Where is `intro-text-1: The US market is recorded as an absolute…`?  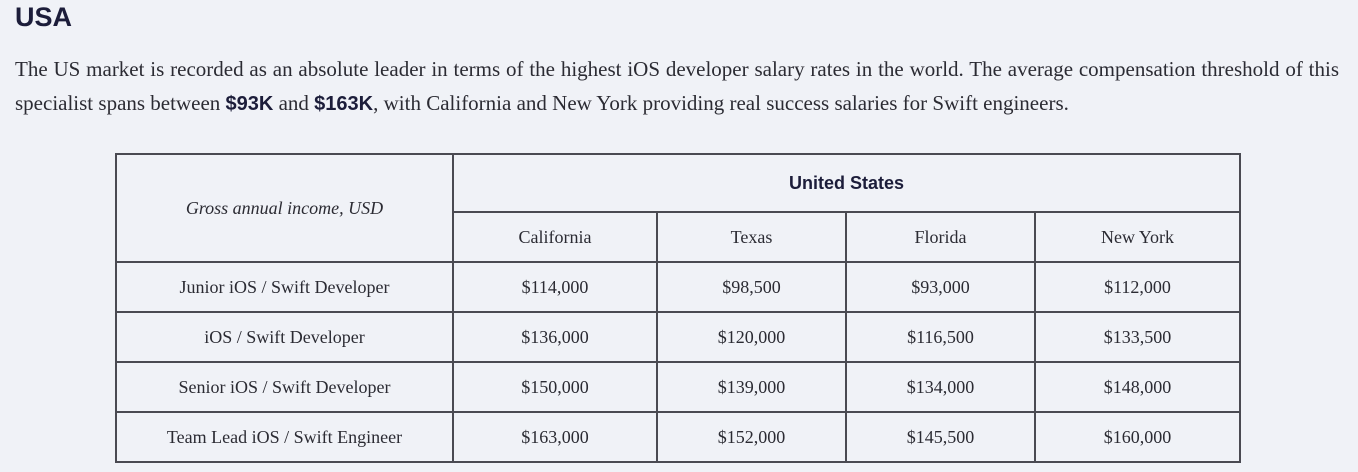
intro-text-1: The US market is recorded as an absolute… is located at coordinates (677, 86).